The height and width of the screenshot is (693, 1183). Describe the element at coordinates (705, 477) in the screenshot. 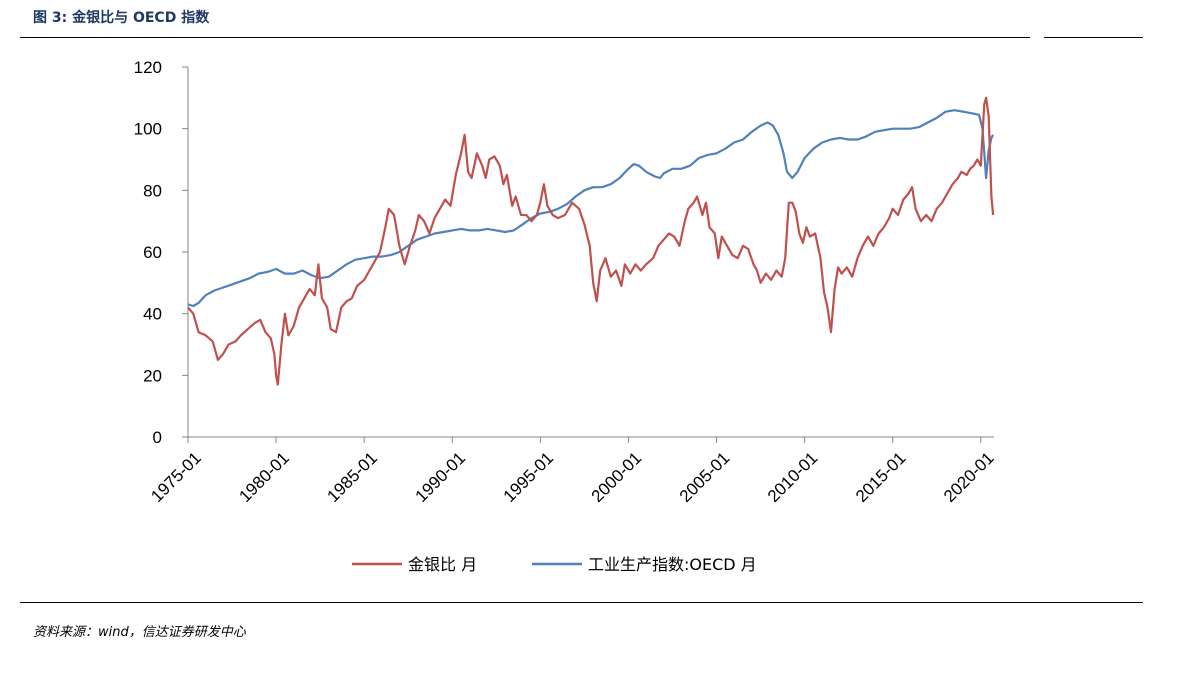

I see `x-tick-label: 2005-01` at that location.